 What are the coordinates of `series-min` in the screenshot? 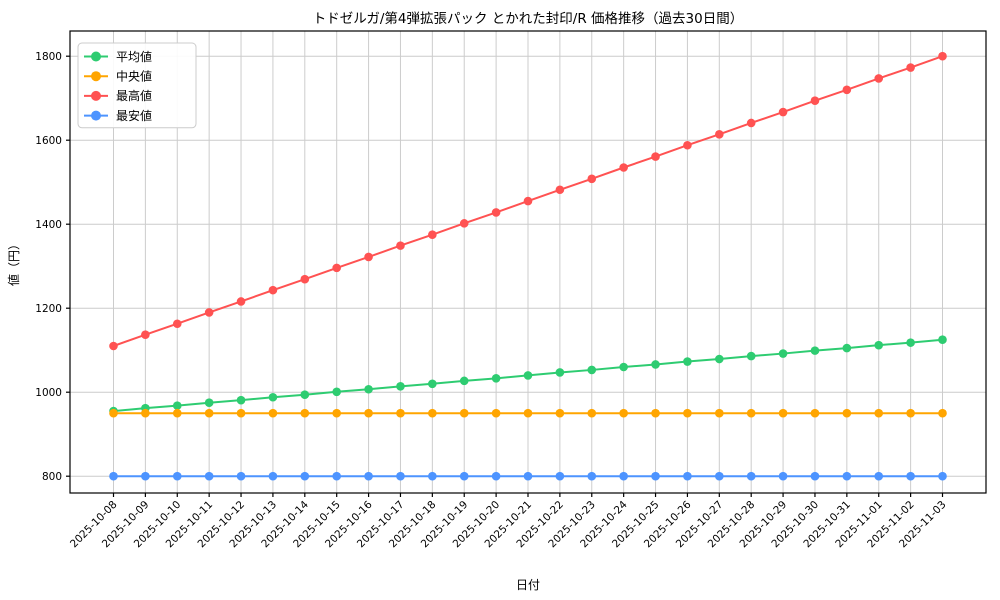 It's located at (528, 476).